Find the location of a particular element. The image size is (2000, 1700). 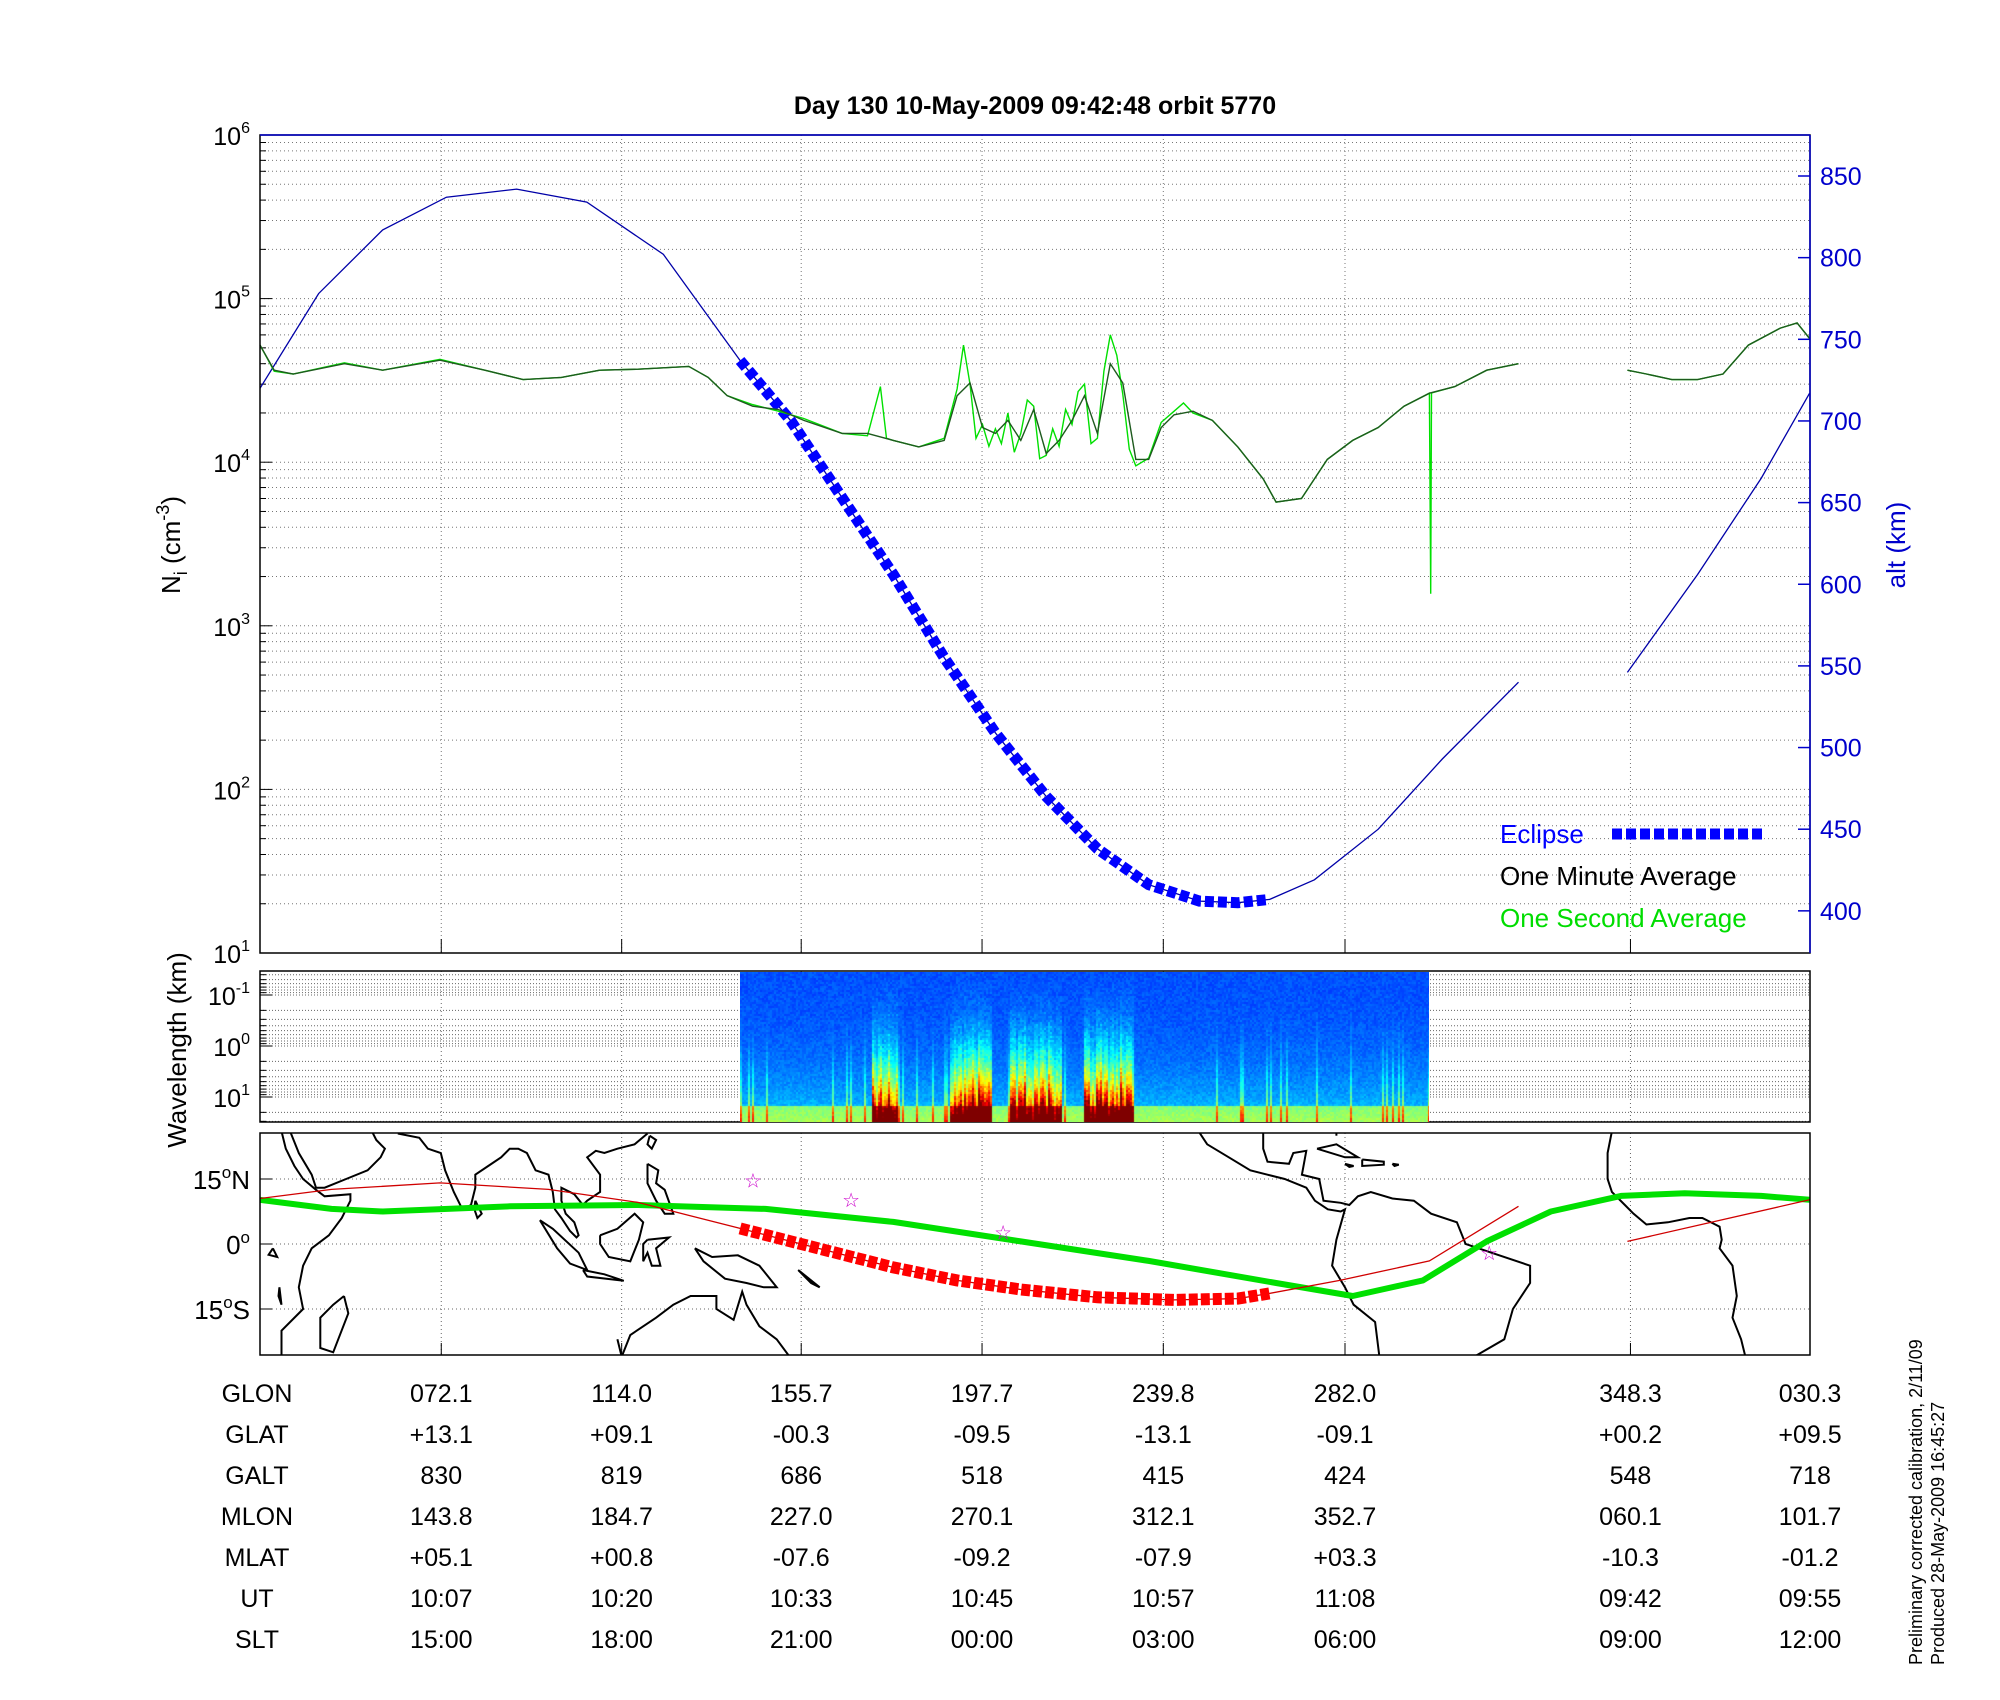

y-tick-label: 10⁴ is located at coordinates (231, 462).